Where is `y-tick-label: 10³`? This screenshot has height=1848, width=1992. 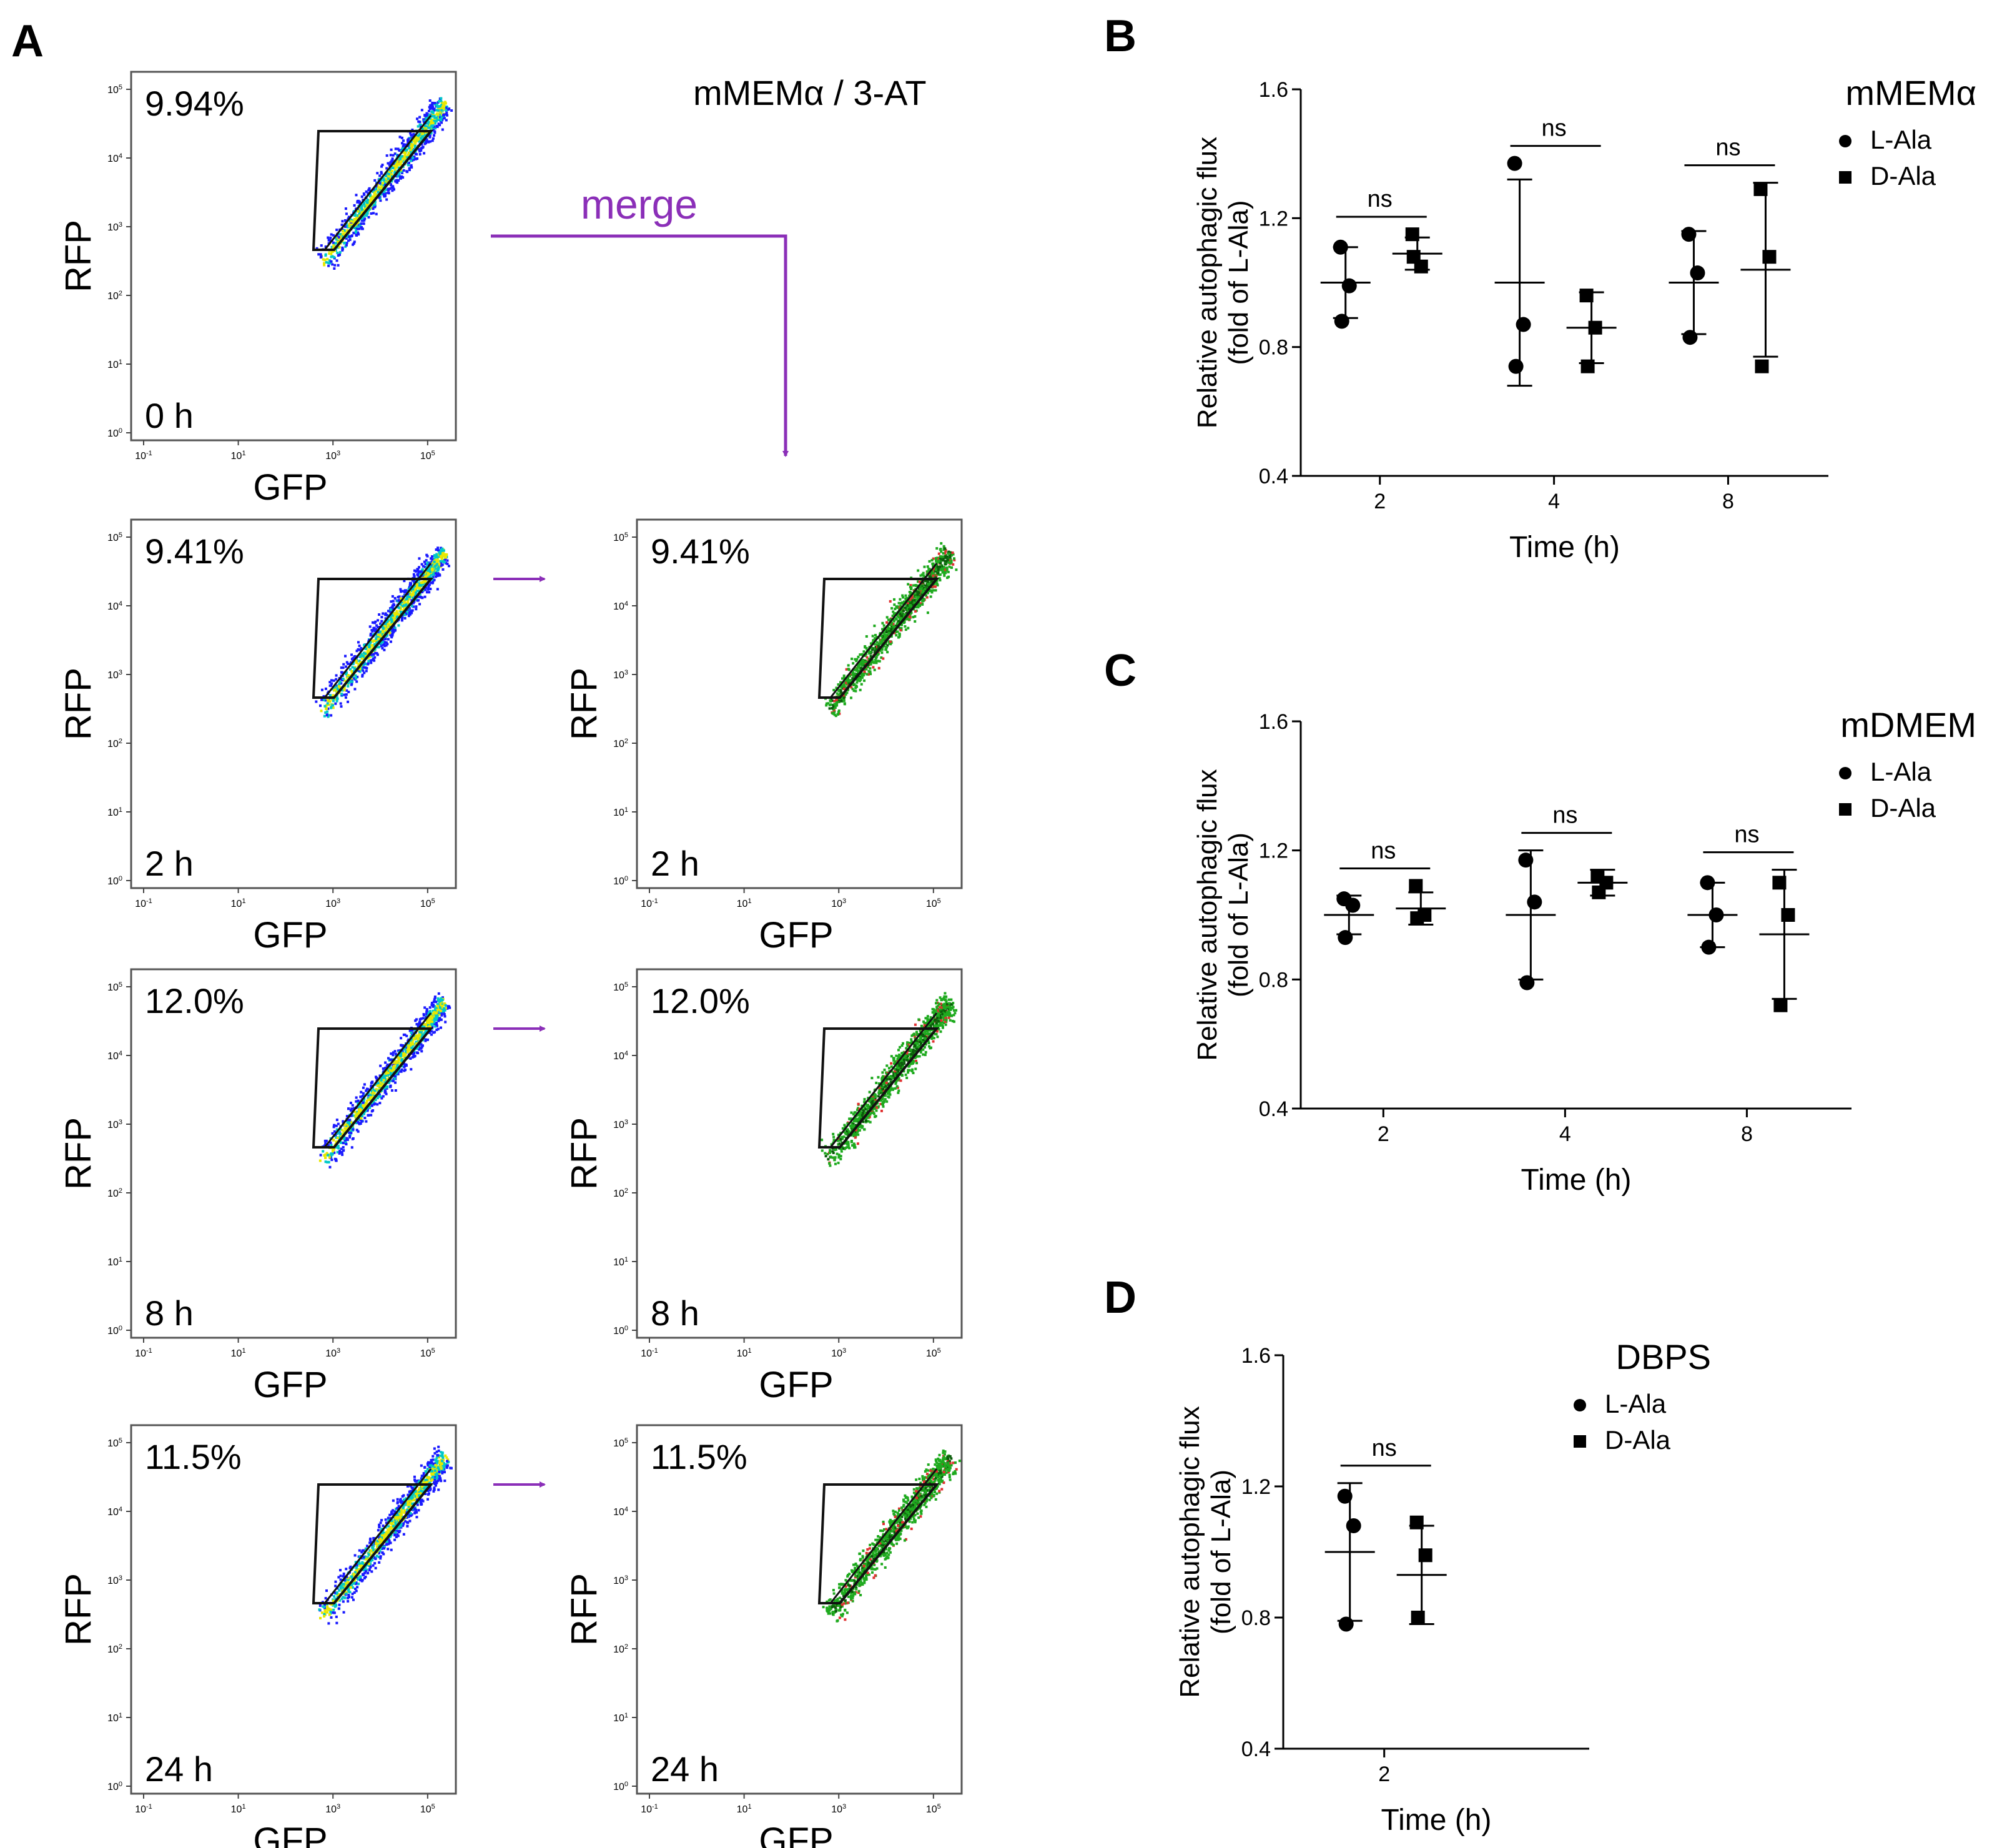
y-tick-label: 10³ is located at coordinates (114, 227).